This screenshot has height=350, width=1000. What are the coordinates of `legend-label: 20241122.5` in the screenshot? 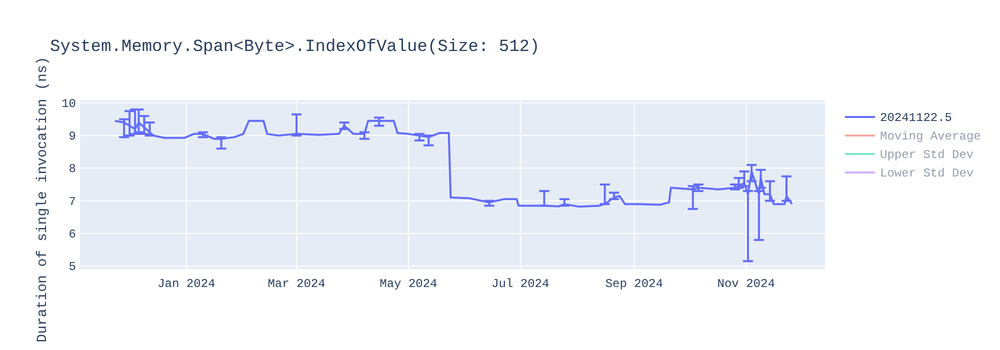 It's located at (916, 118).